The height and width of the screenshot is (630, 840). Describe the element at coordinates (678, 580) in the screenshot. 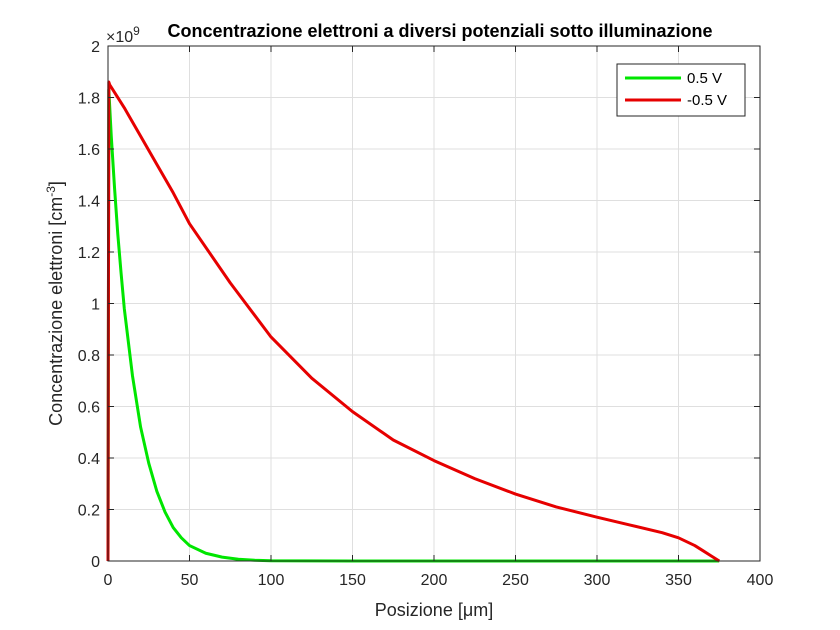

I see `x-tick-label: 350` at that location.